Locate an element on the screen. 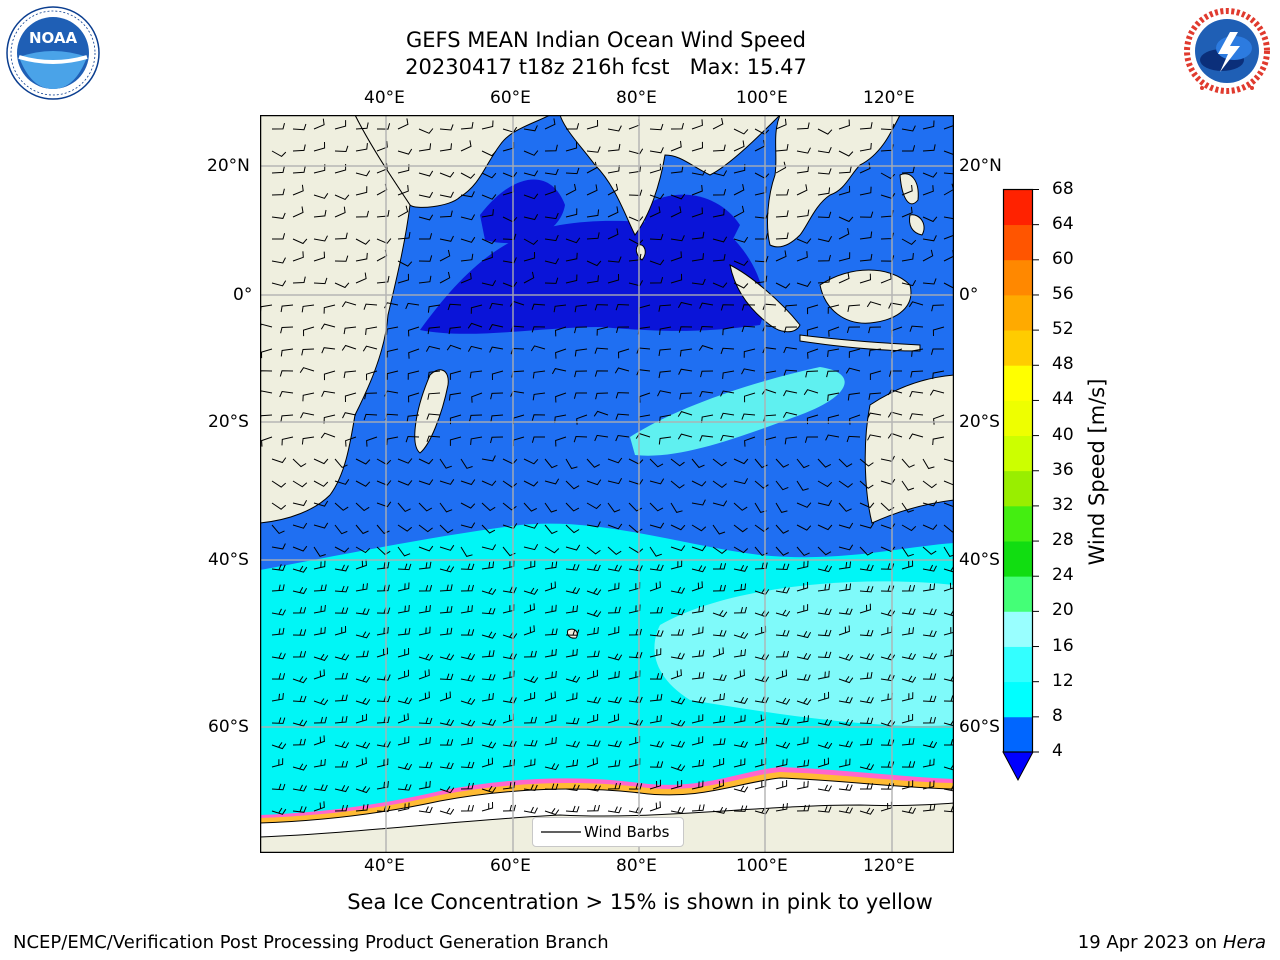 The image size is (1280, 960). colorbar-segment is located at coordinates (1018, 488).